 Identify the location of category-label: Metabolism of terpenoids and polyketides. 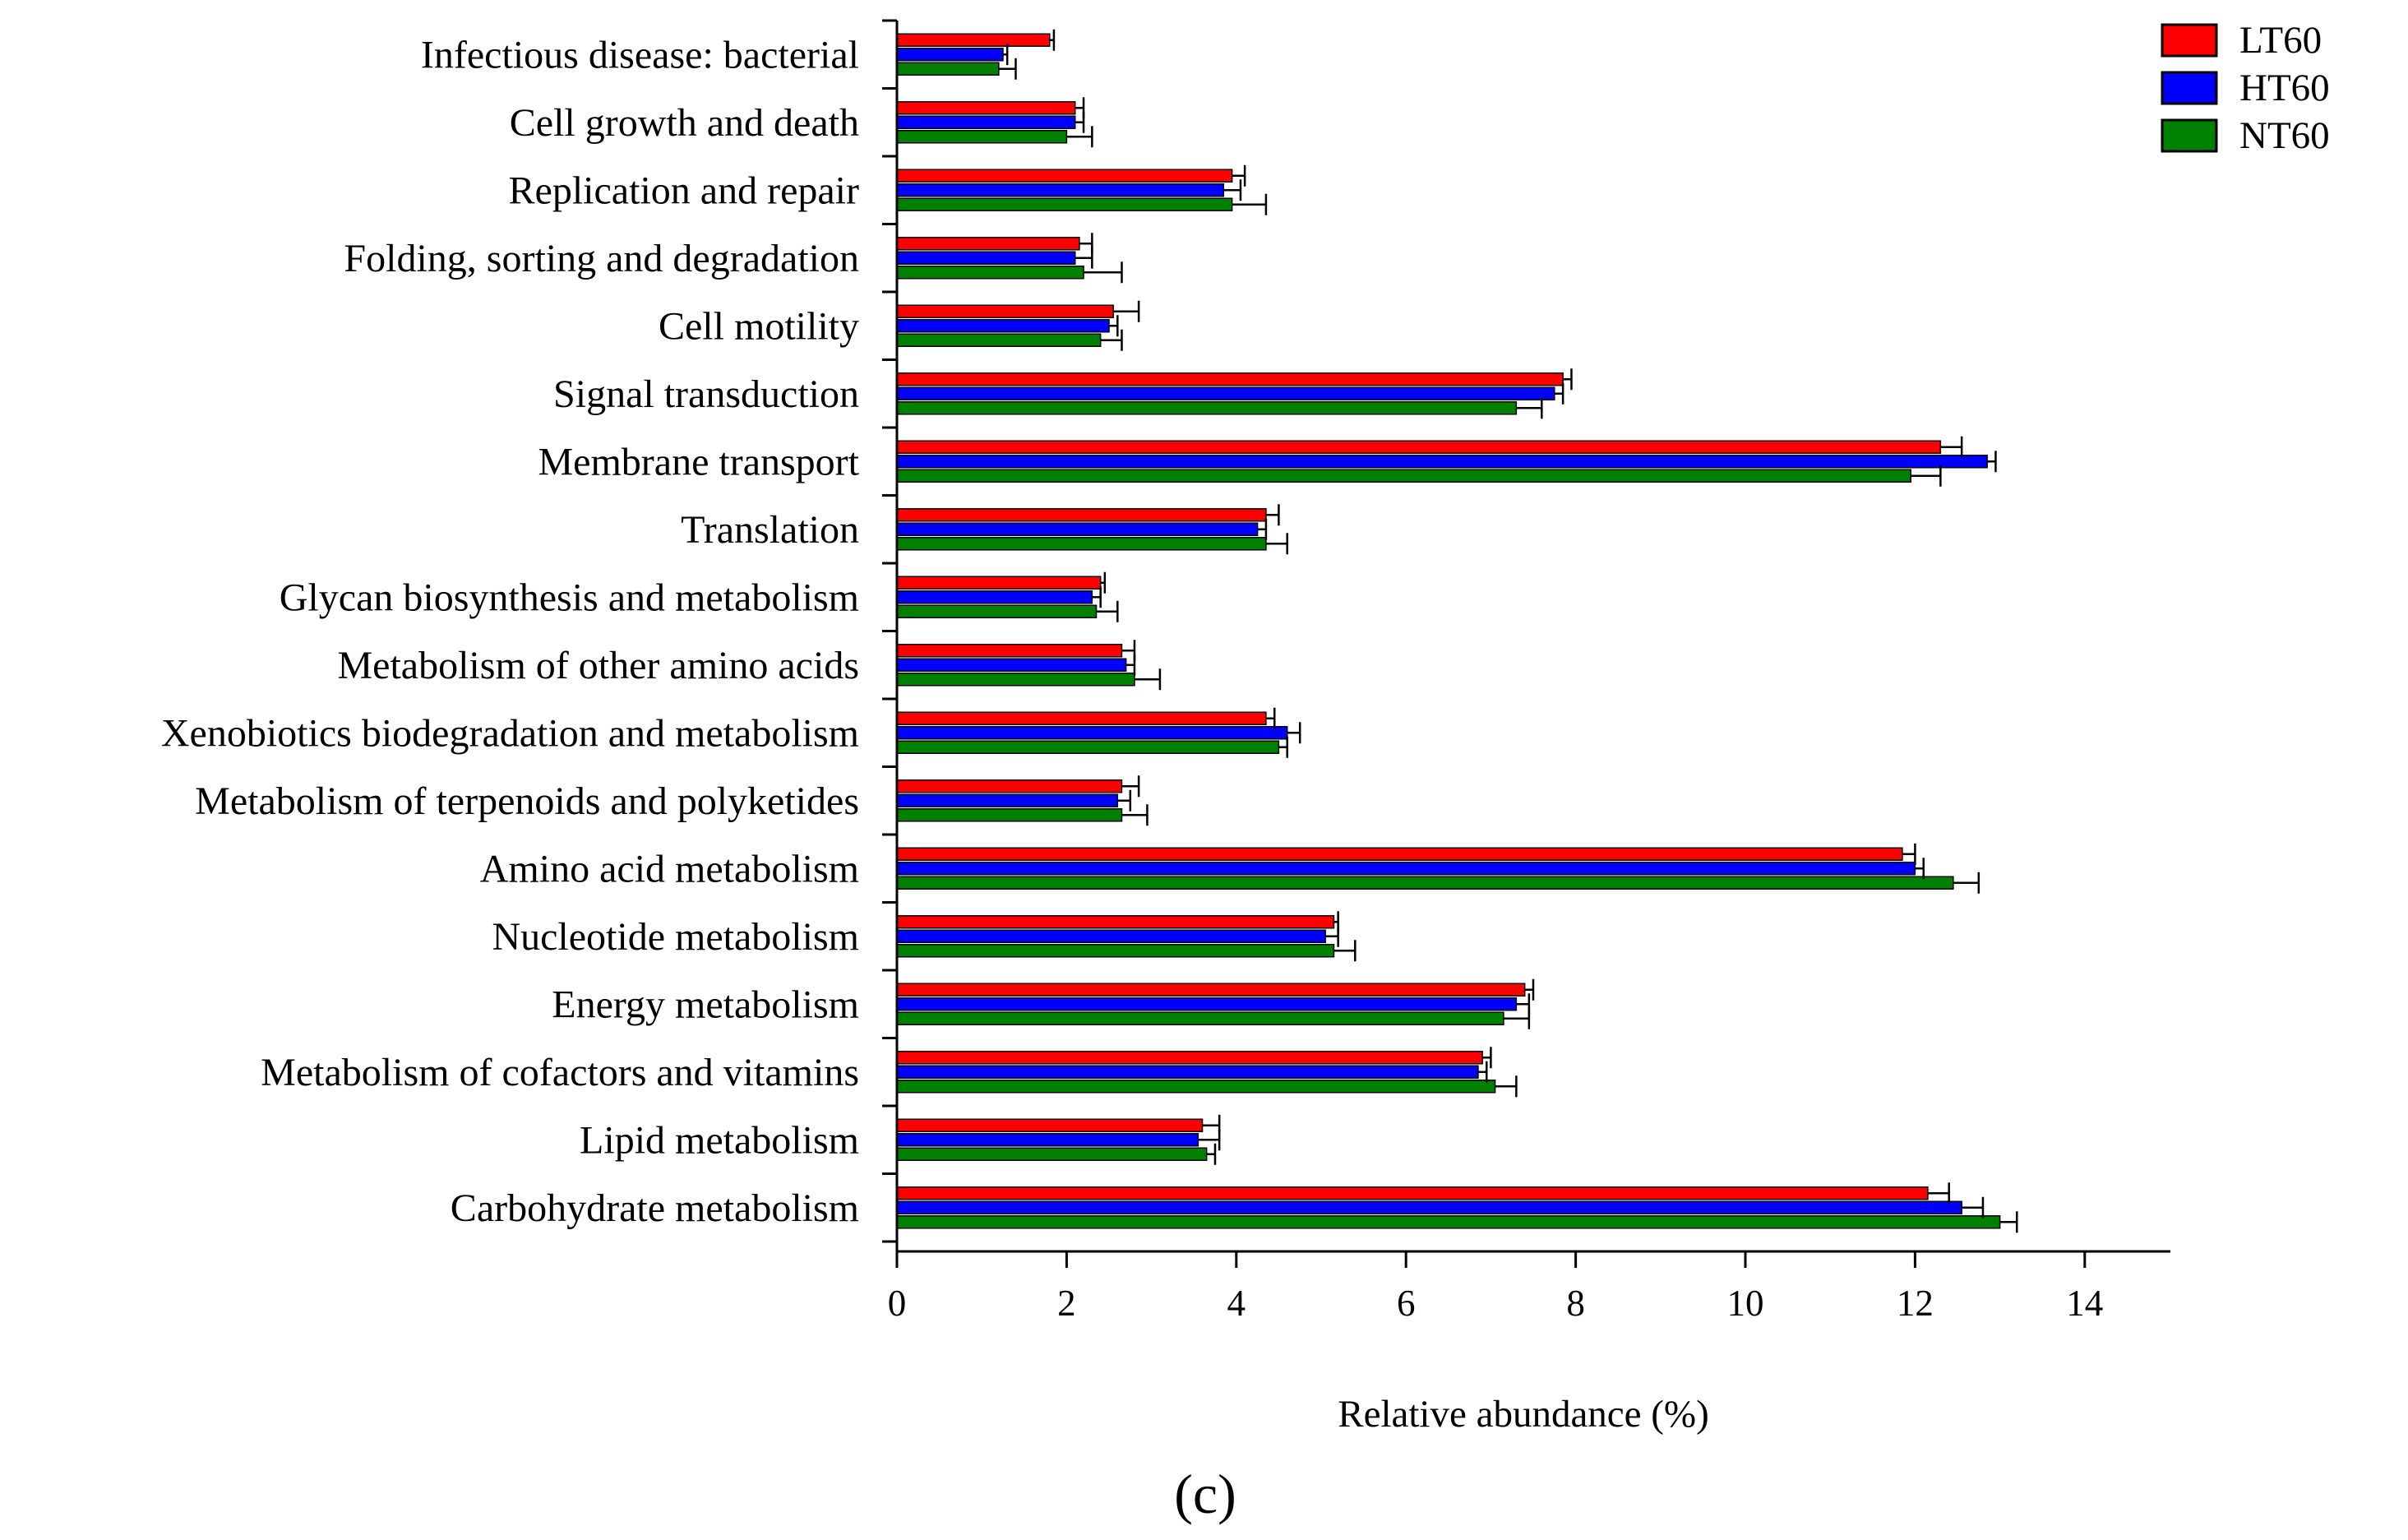
(527, 801).